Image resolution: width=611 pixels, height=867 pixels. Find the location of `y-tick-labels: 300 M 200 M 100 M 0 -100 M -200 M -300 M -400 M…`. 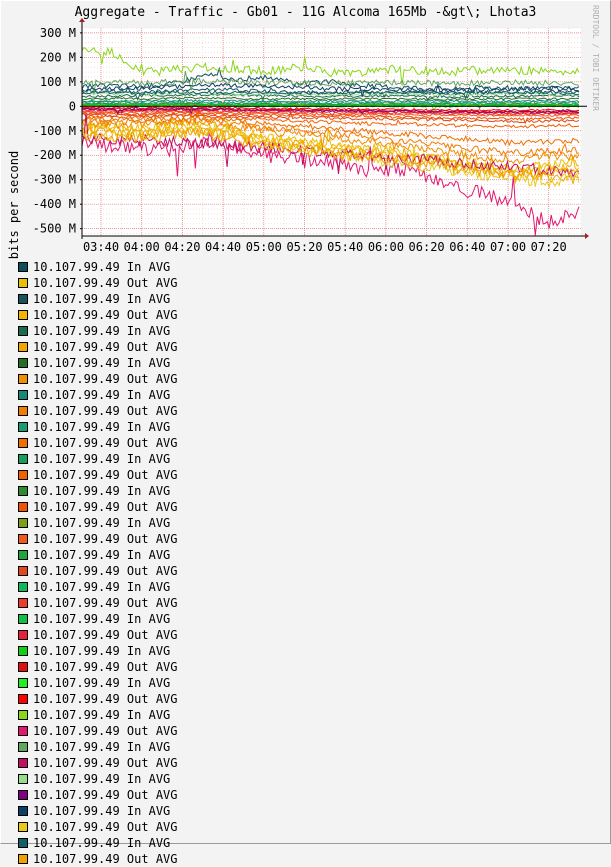

y-tick-labels: 300 M 200 M 100 M 0 -100 M -200 M -300 M -400 M… is located at coordinates (57, 131).